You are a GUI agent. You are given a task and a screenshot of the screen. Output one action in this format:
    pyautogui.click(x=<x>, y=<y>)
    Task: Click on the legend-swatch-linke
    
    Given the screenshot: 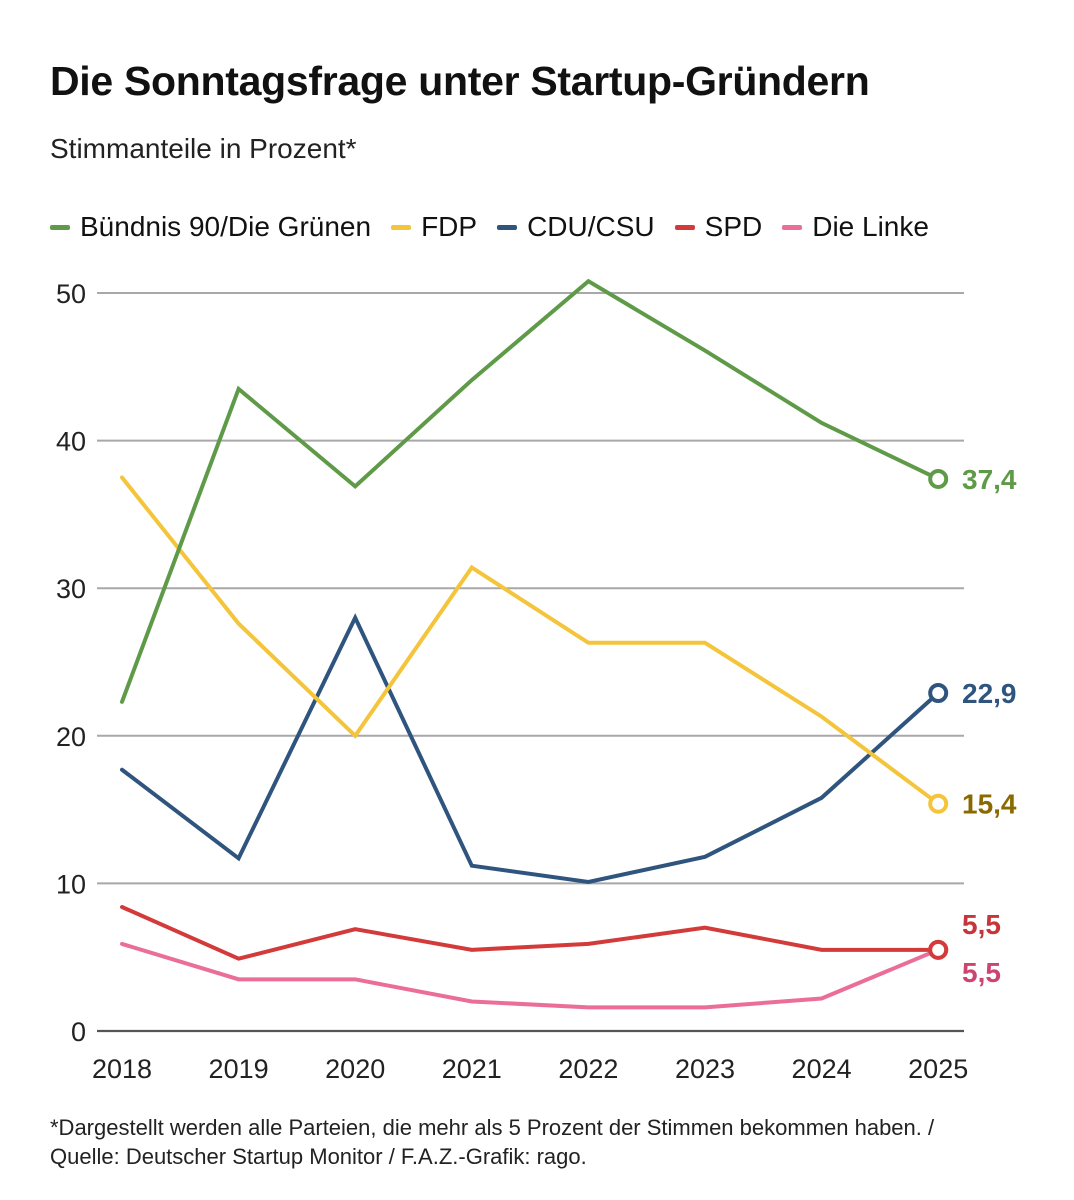 What is the action you would take?
    pyautogui.click(x=792, y=227)
    